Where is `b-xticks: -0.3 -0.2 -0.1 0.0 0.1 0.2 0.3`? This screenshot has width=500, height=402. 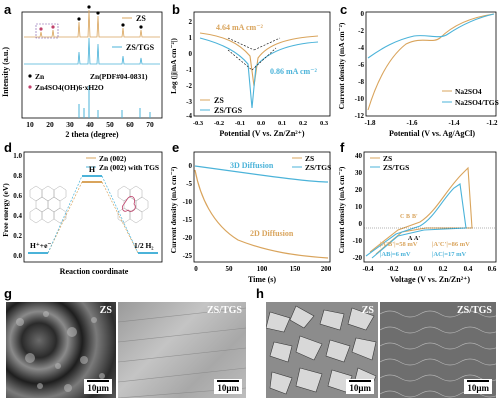 b-xticks: -0.3 -0.2 -0.1 0.0 0.1 0.2 0.3 is located at coordinates (261, 123).